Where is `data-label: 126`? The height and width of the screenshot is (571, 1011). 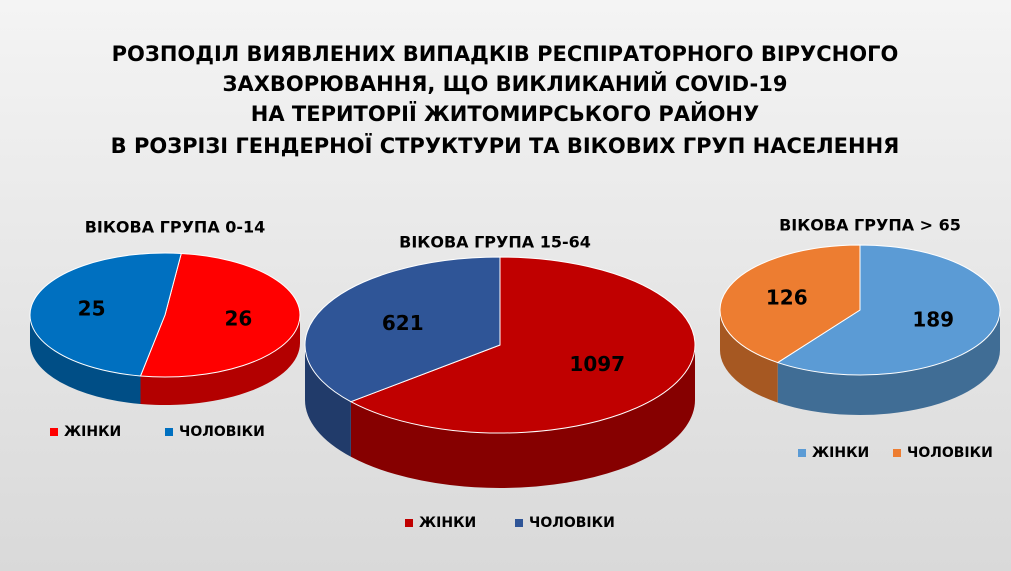
data-label: 126 is located at coordinates (787, 297).